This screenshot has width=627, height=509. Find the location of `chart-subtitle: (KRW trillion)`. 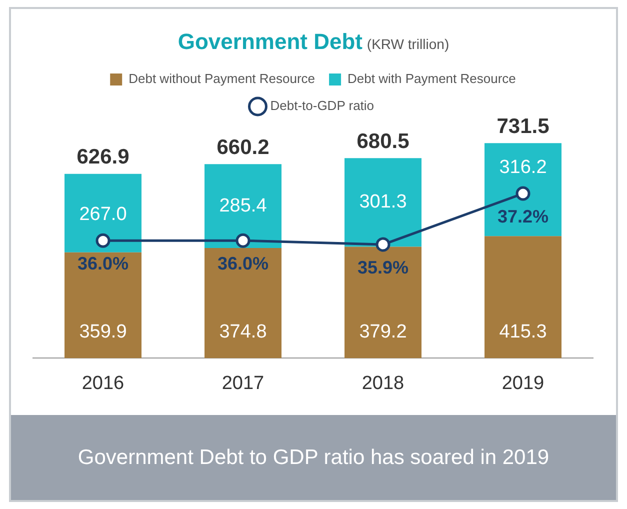

chart-subtitle: (KRW trillion) is located at coordinates (408, 44).